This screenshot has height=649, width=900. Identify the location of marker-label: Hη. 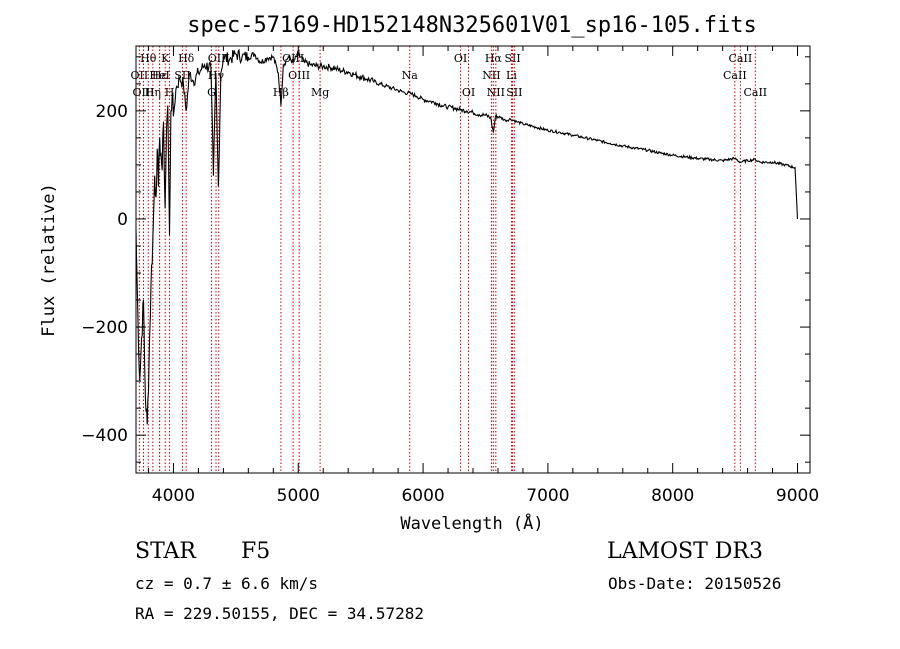
(153, 92).